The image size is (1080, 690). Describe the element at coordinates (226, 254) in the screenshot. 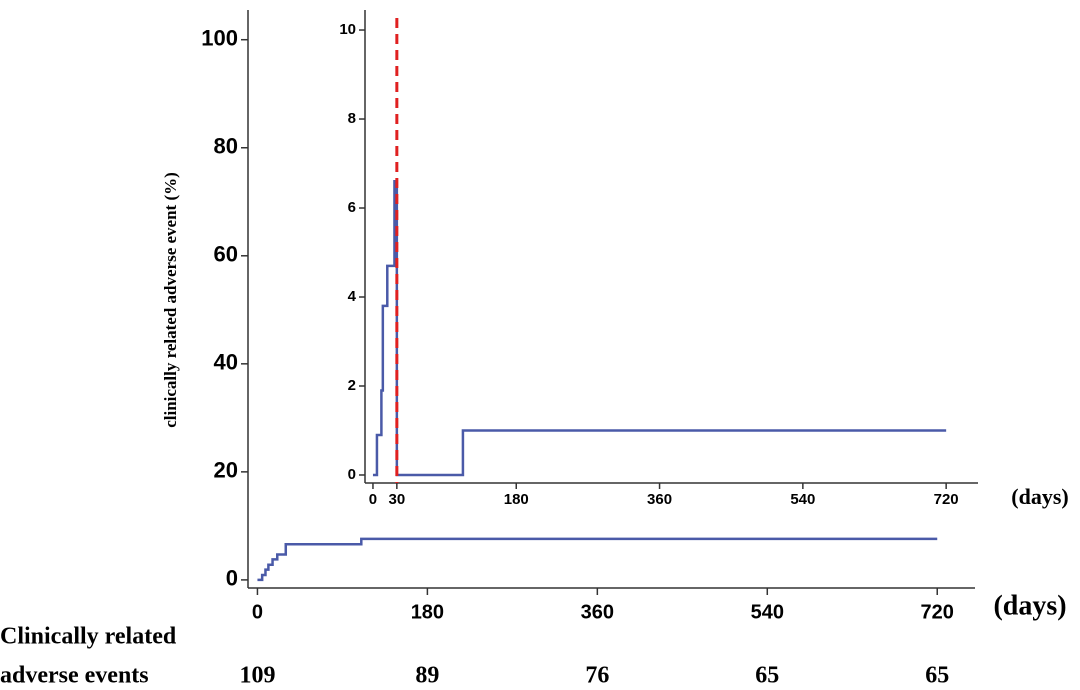

I see `y-tick-label: 60` at that location.